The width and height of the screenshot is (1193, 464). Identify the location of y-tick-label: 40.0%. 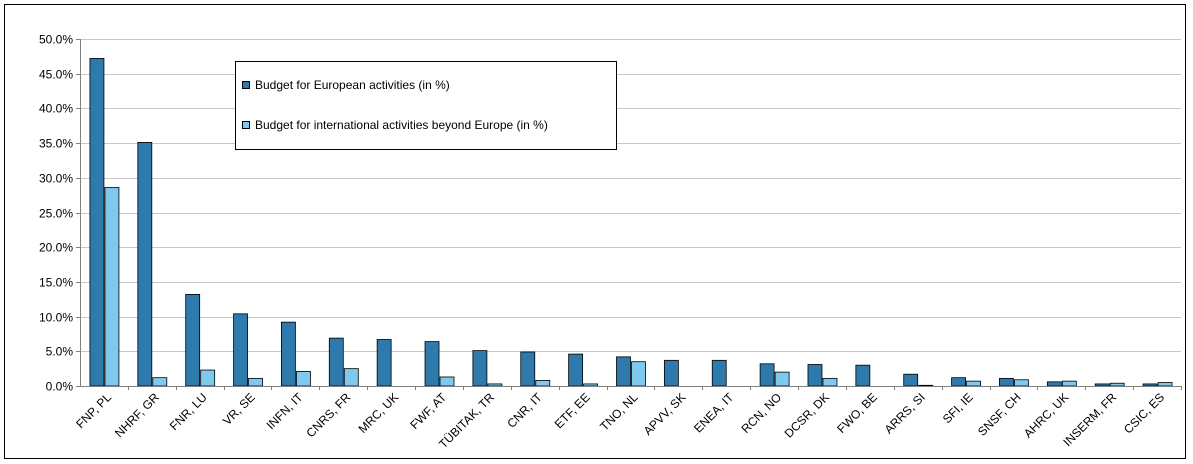
(56, 109).